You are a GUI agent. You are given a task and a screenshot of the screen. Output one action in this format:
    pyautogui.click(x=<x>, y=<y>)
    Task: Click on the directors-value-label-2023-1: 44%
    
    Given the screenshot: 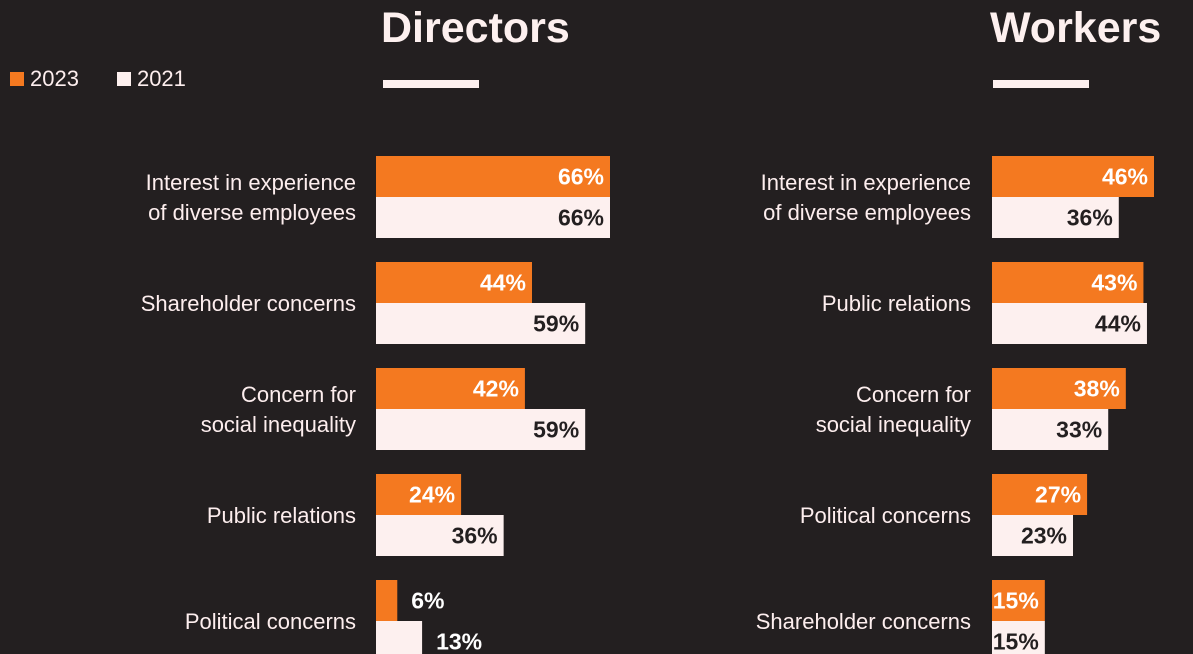 What is the action you would take?
    pyautogui.click(x=503, y=283)
    